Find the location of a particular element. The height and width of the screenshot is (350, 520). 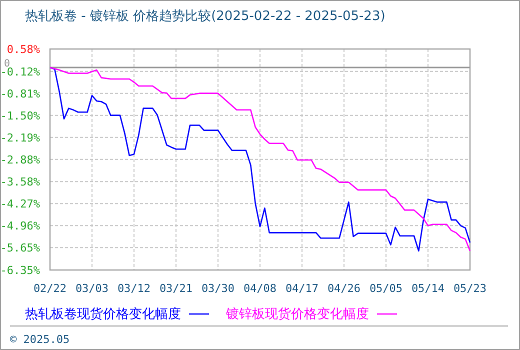

y-tick-label: -4.27% is located at coordinates (20, 204).